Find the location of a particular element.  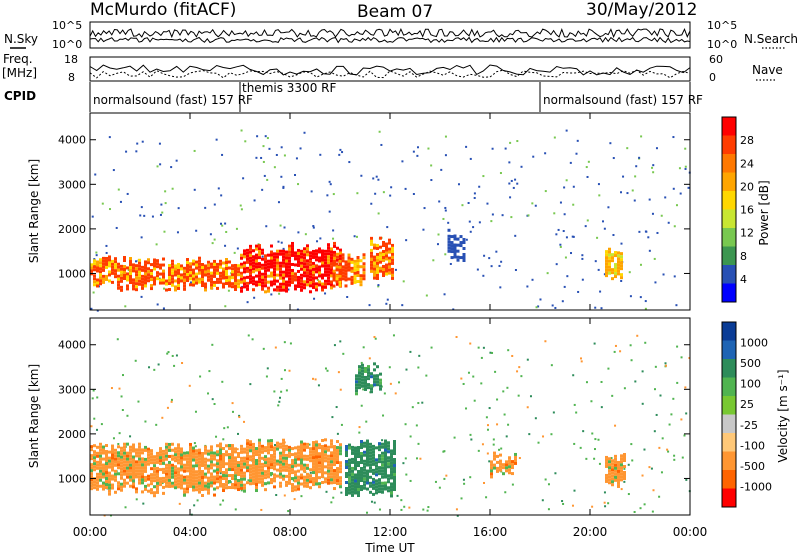

velocity-colorbar-cell is located at coordinates (729, 479).